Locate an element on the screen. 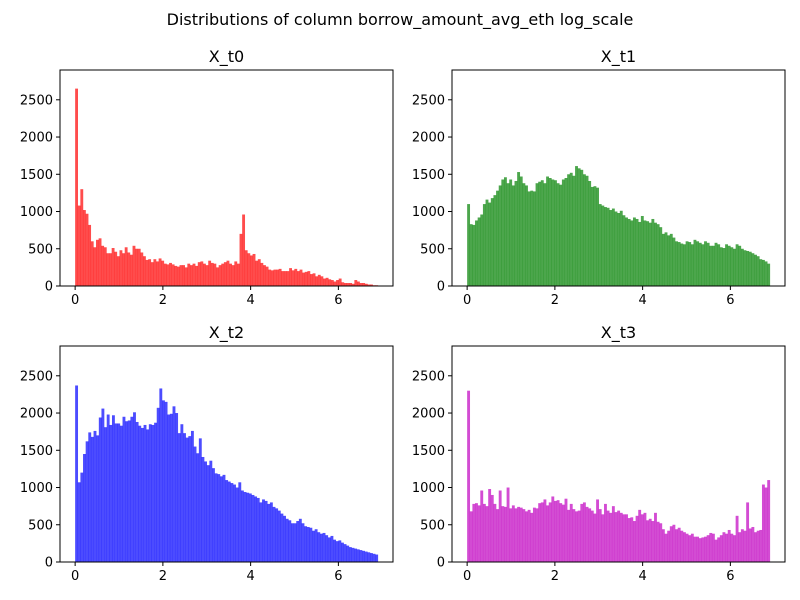 This screenshot has width=800, height=600. y-tick-label: 2500 is located at coordinates (36, 100).